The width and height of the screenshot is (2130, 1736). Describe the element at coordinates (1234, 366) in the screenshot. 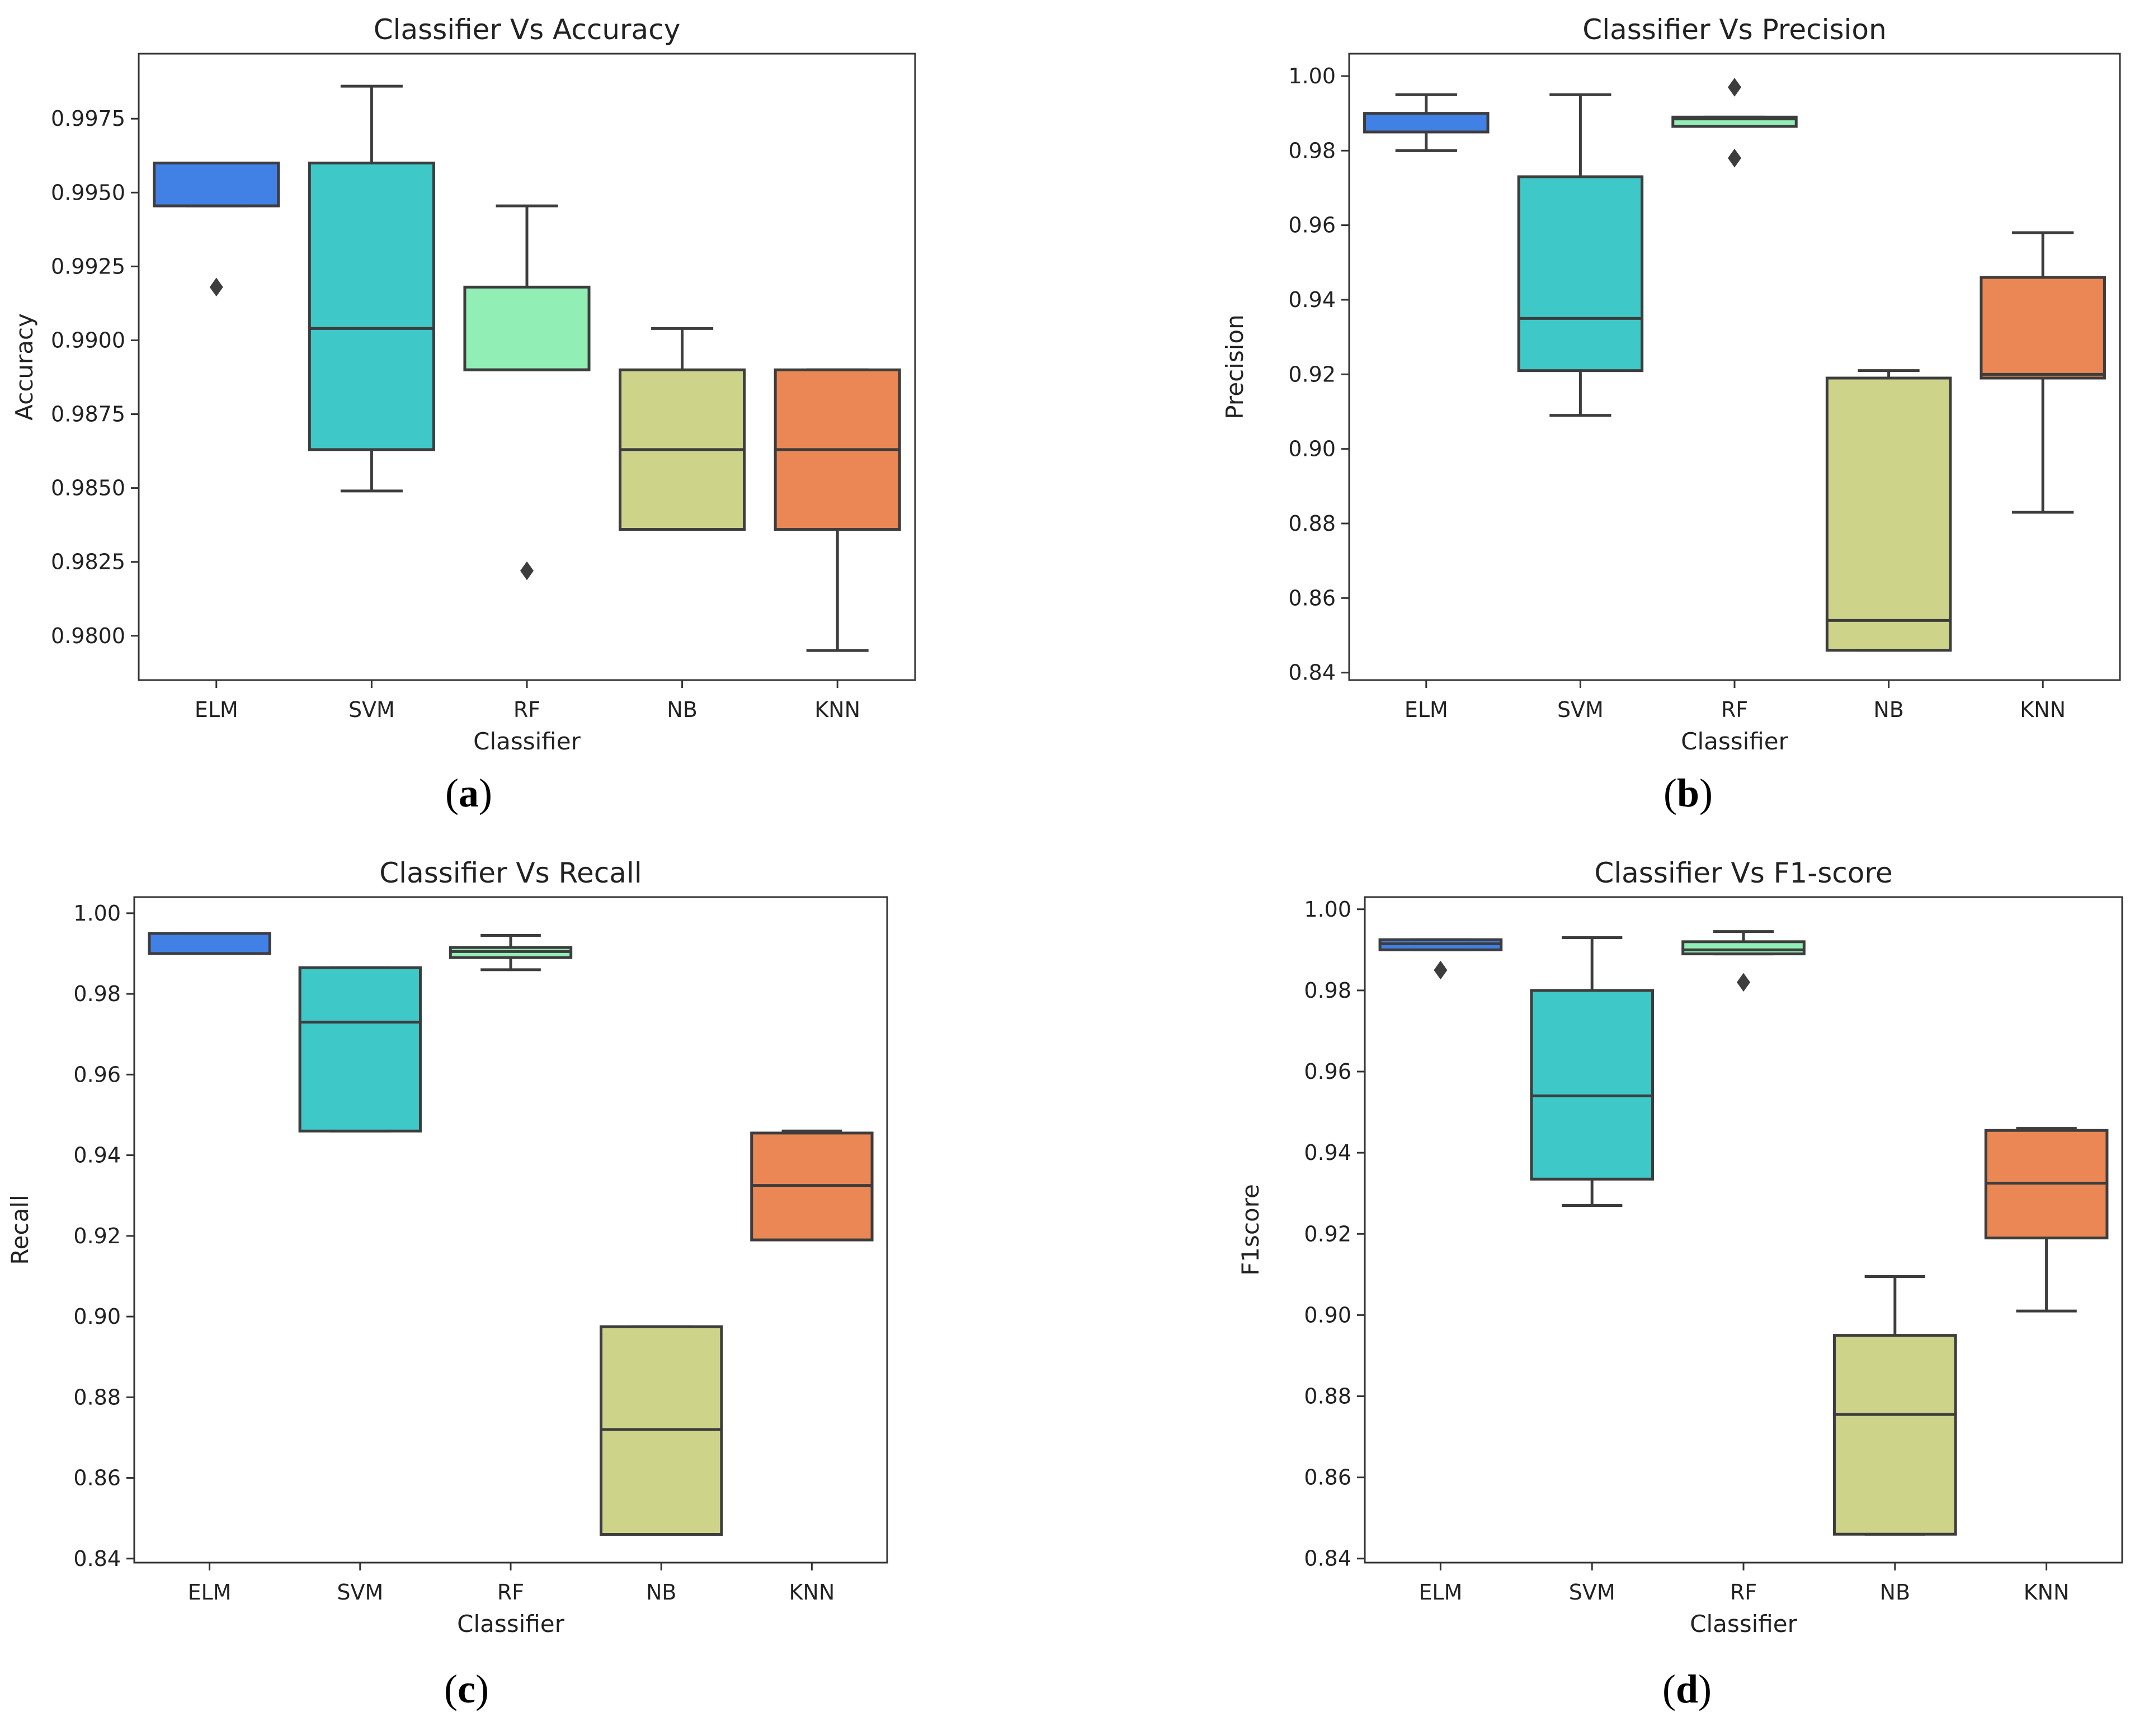

I see `y-axis-label: Precision` at that location.